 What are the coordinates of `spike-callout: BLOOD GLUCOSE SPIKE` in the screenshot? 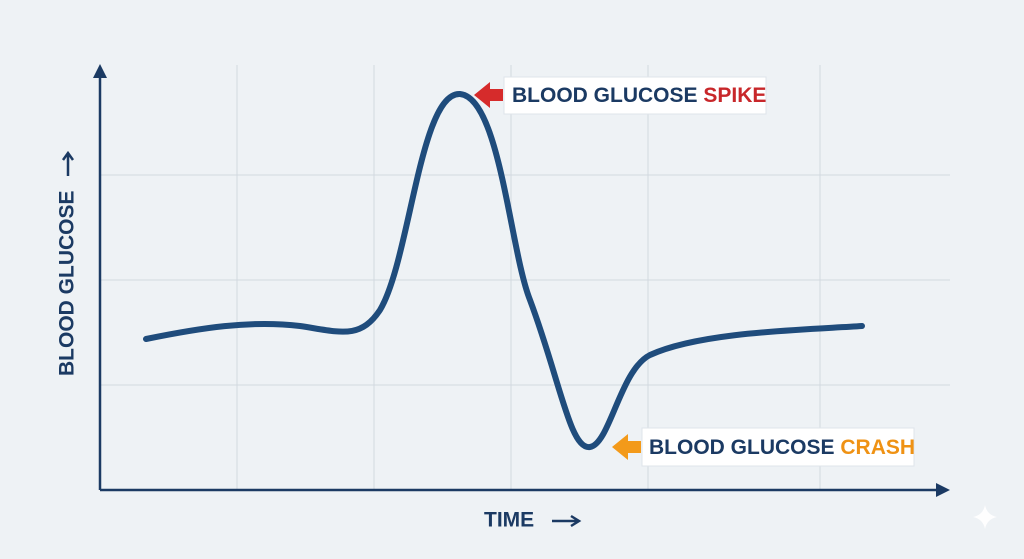 It's located at (620, 95).